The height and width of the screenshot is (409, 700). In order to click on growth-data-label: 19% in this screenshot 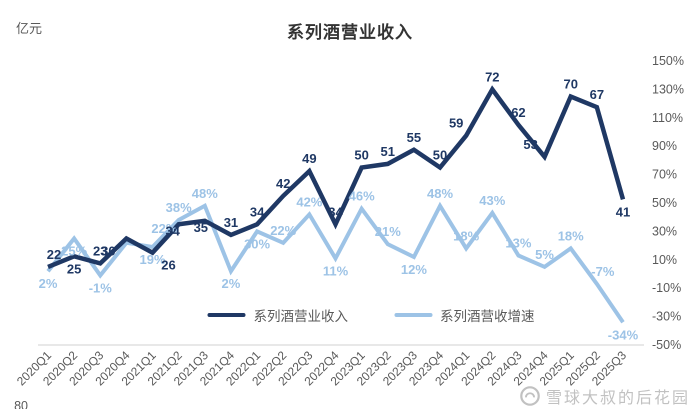, I will do `click(153, 259)`.